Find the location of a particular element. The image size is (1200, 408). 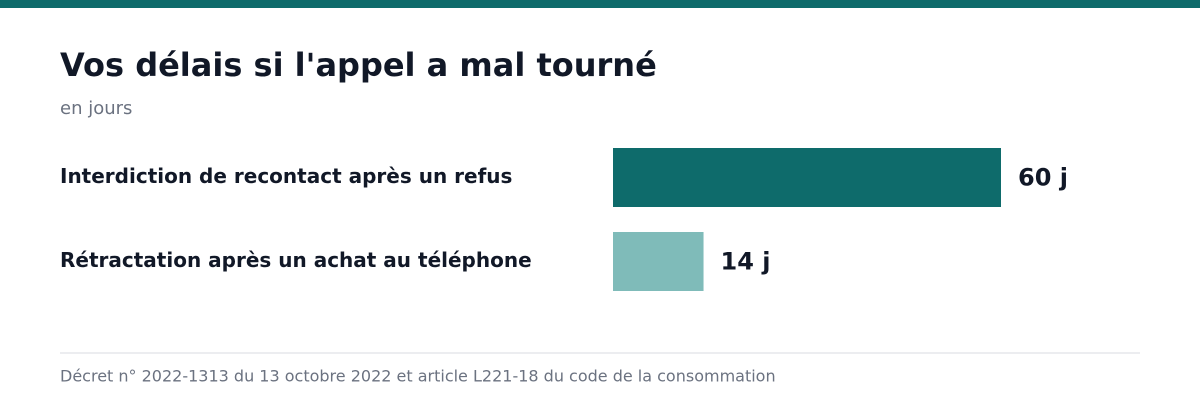

category-label: Rétractation après un achat au téléphone is located at coordinates (296, 260).